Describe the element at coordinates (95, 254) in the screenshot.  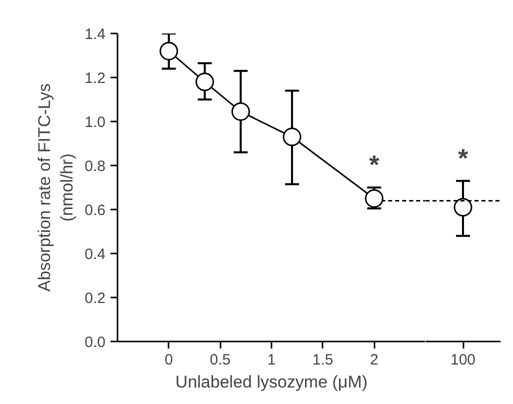
I see `y-tick-label: 0.4` at that location.